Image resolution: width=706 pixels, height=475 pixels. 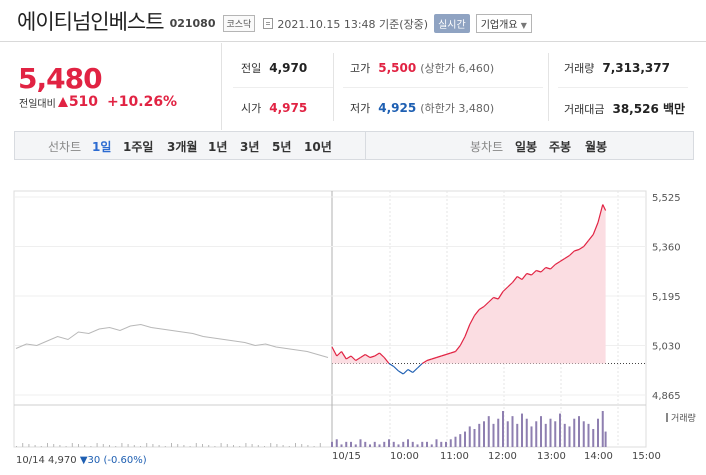 I want to click on x-tick-label: 11:00, so click(x=454, y=455).